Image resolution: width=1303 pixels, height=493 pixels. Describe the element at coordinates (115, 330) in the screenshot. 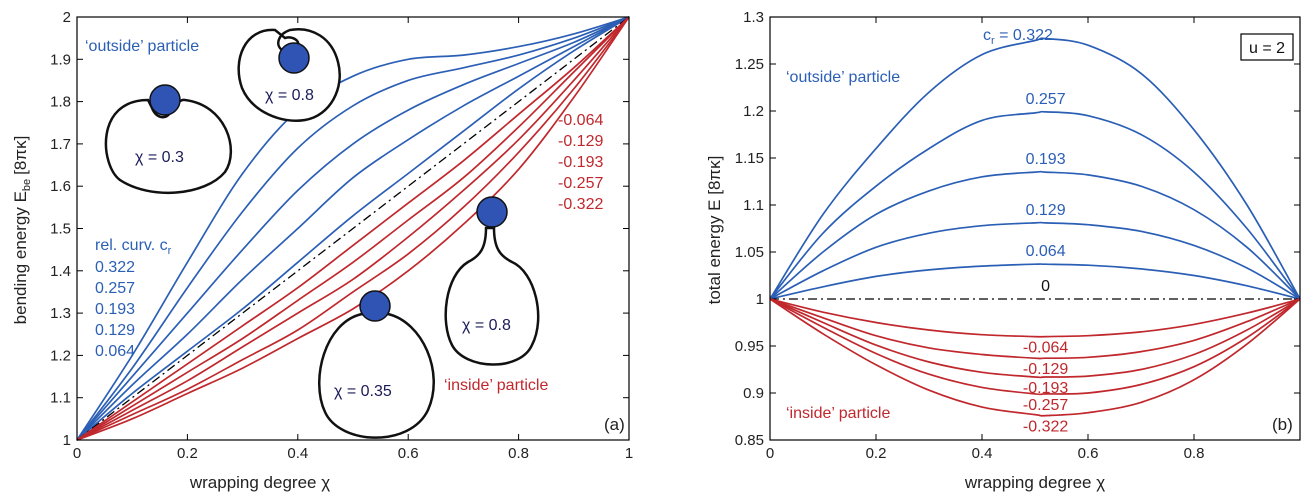

I see `outside-value-label: 0.129` at that location.